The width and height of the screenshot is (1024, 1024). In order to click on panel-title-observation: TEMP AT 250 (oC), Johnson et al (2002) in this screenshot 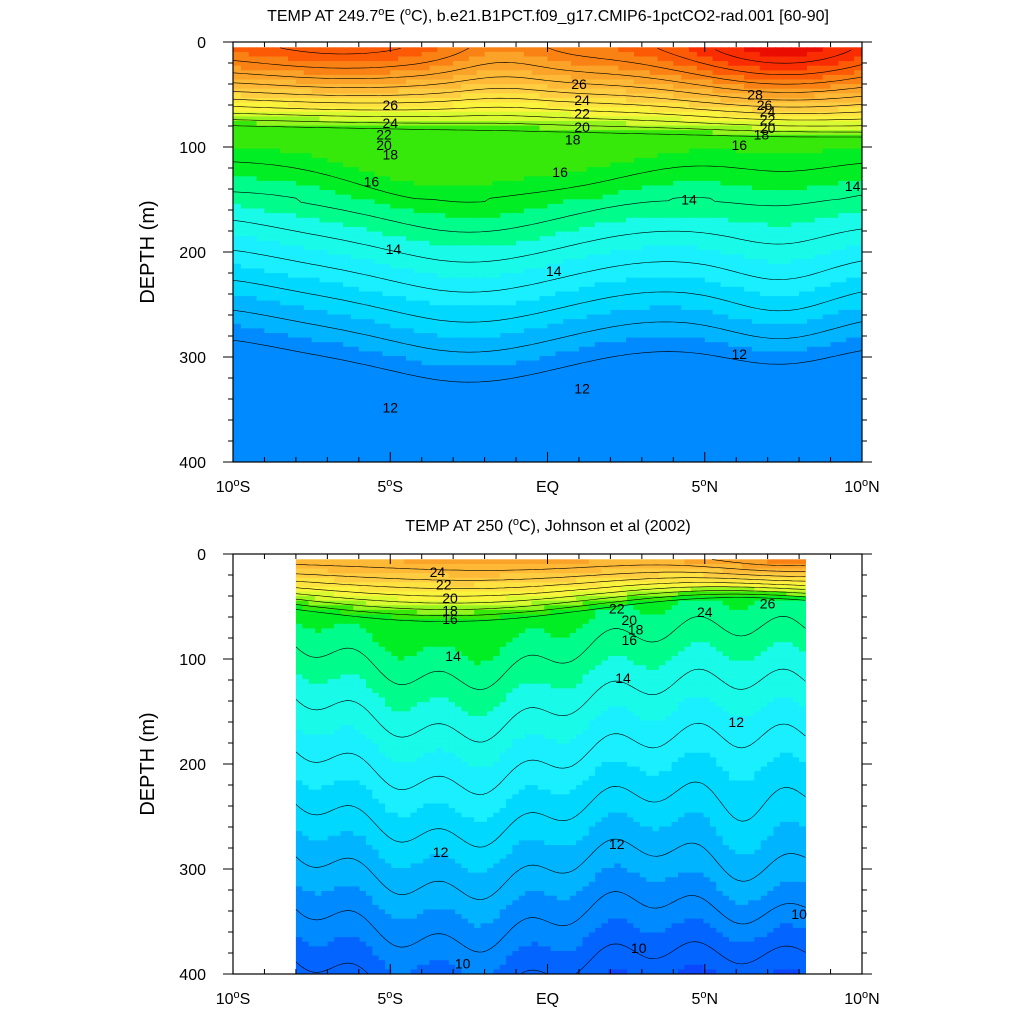, I will do `click(547, 525)`.